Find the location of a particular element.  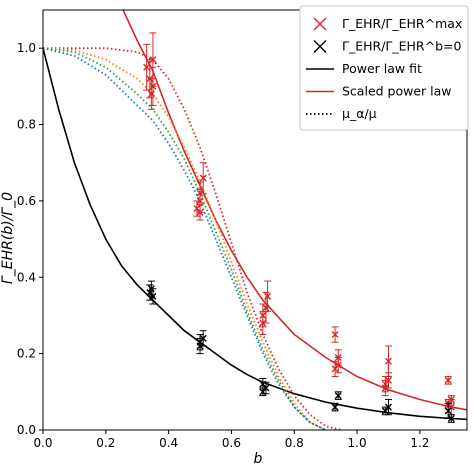

legend-label-4: μ_α/μ is located at coordinates (359, 113).